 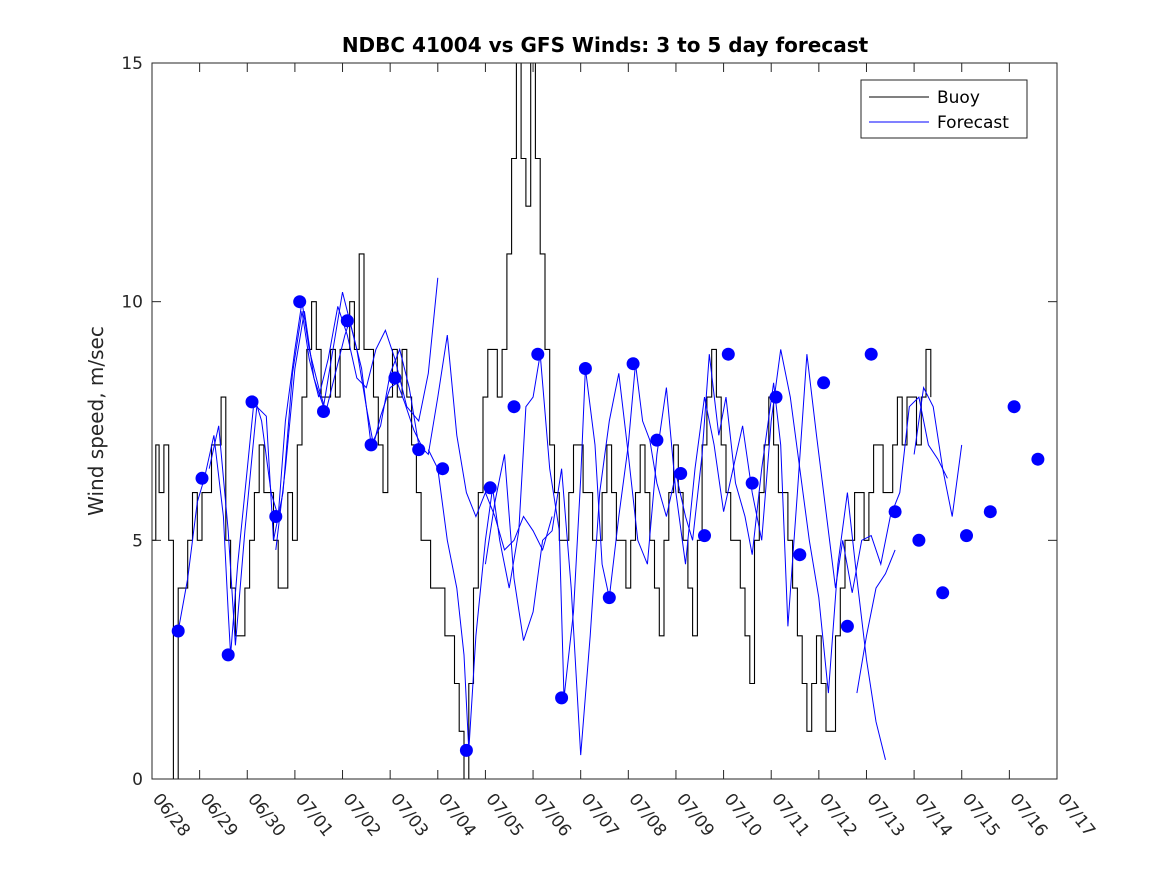 I want to click on legend-label-buoy: Buoy, so click(x=958, y=98).